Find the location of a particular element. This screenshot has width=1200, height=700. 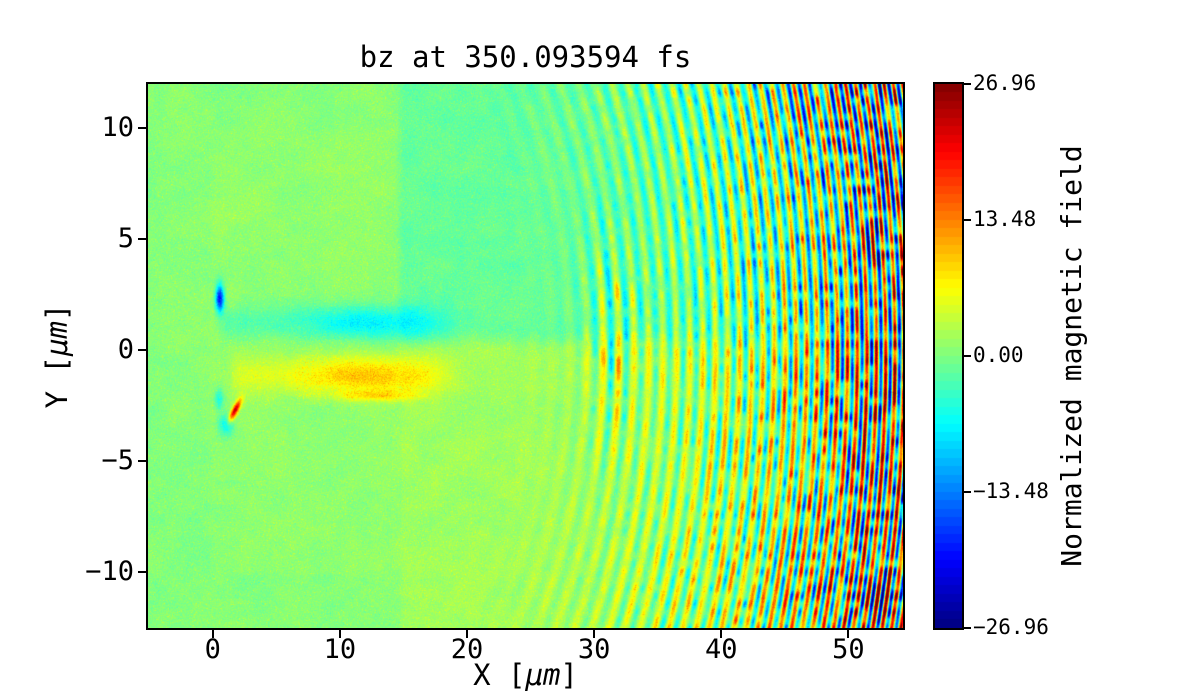

y-tick-label: −5 is located at coordinates (117, 461).